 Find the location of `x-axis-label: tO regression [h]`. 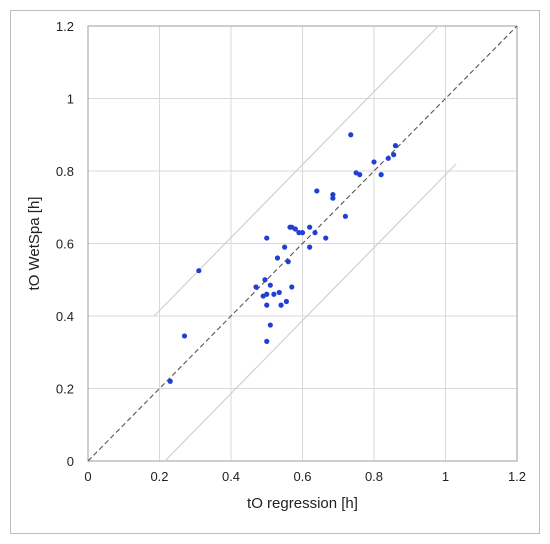

x-axis-label: tO regression [h] is located at coordinates (302, 503).